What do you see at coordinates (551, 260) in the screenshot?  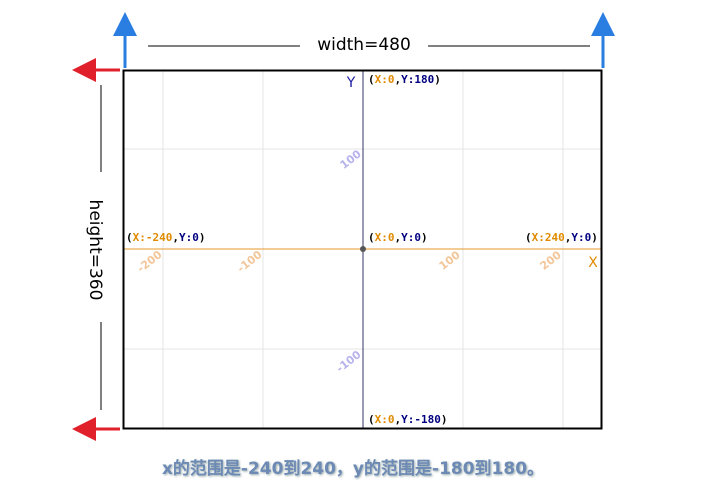 I see `x-tick-label: 200` at bounding box center [551, 260].